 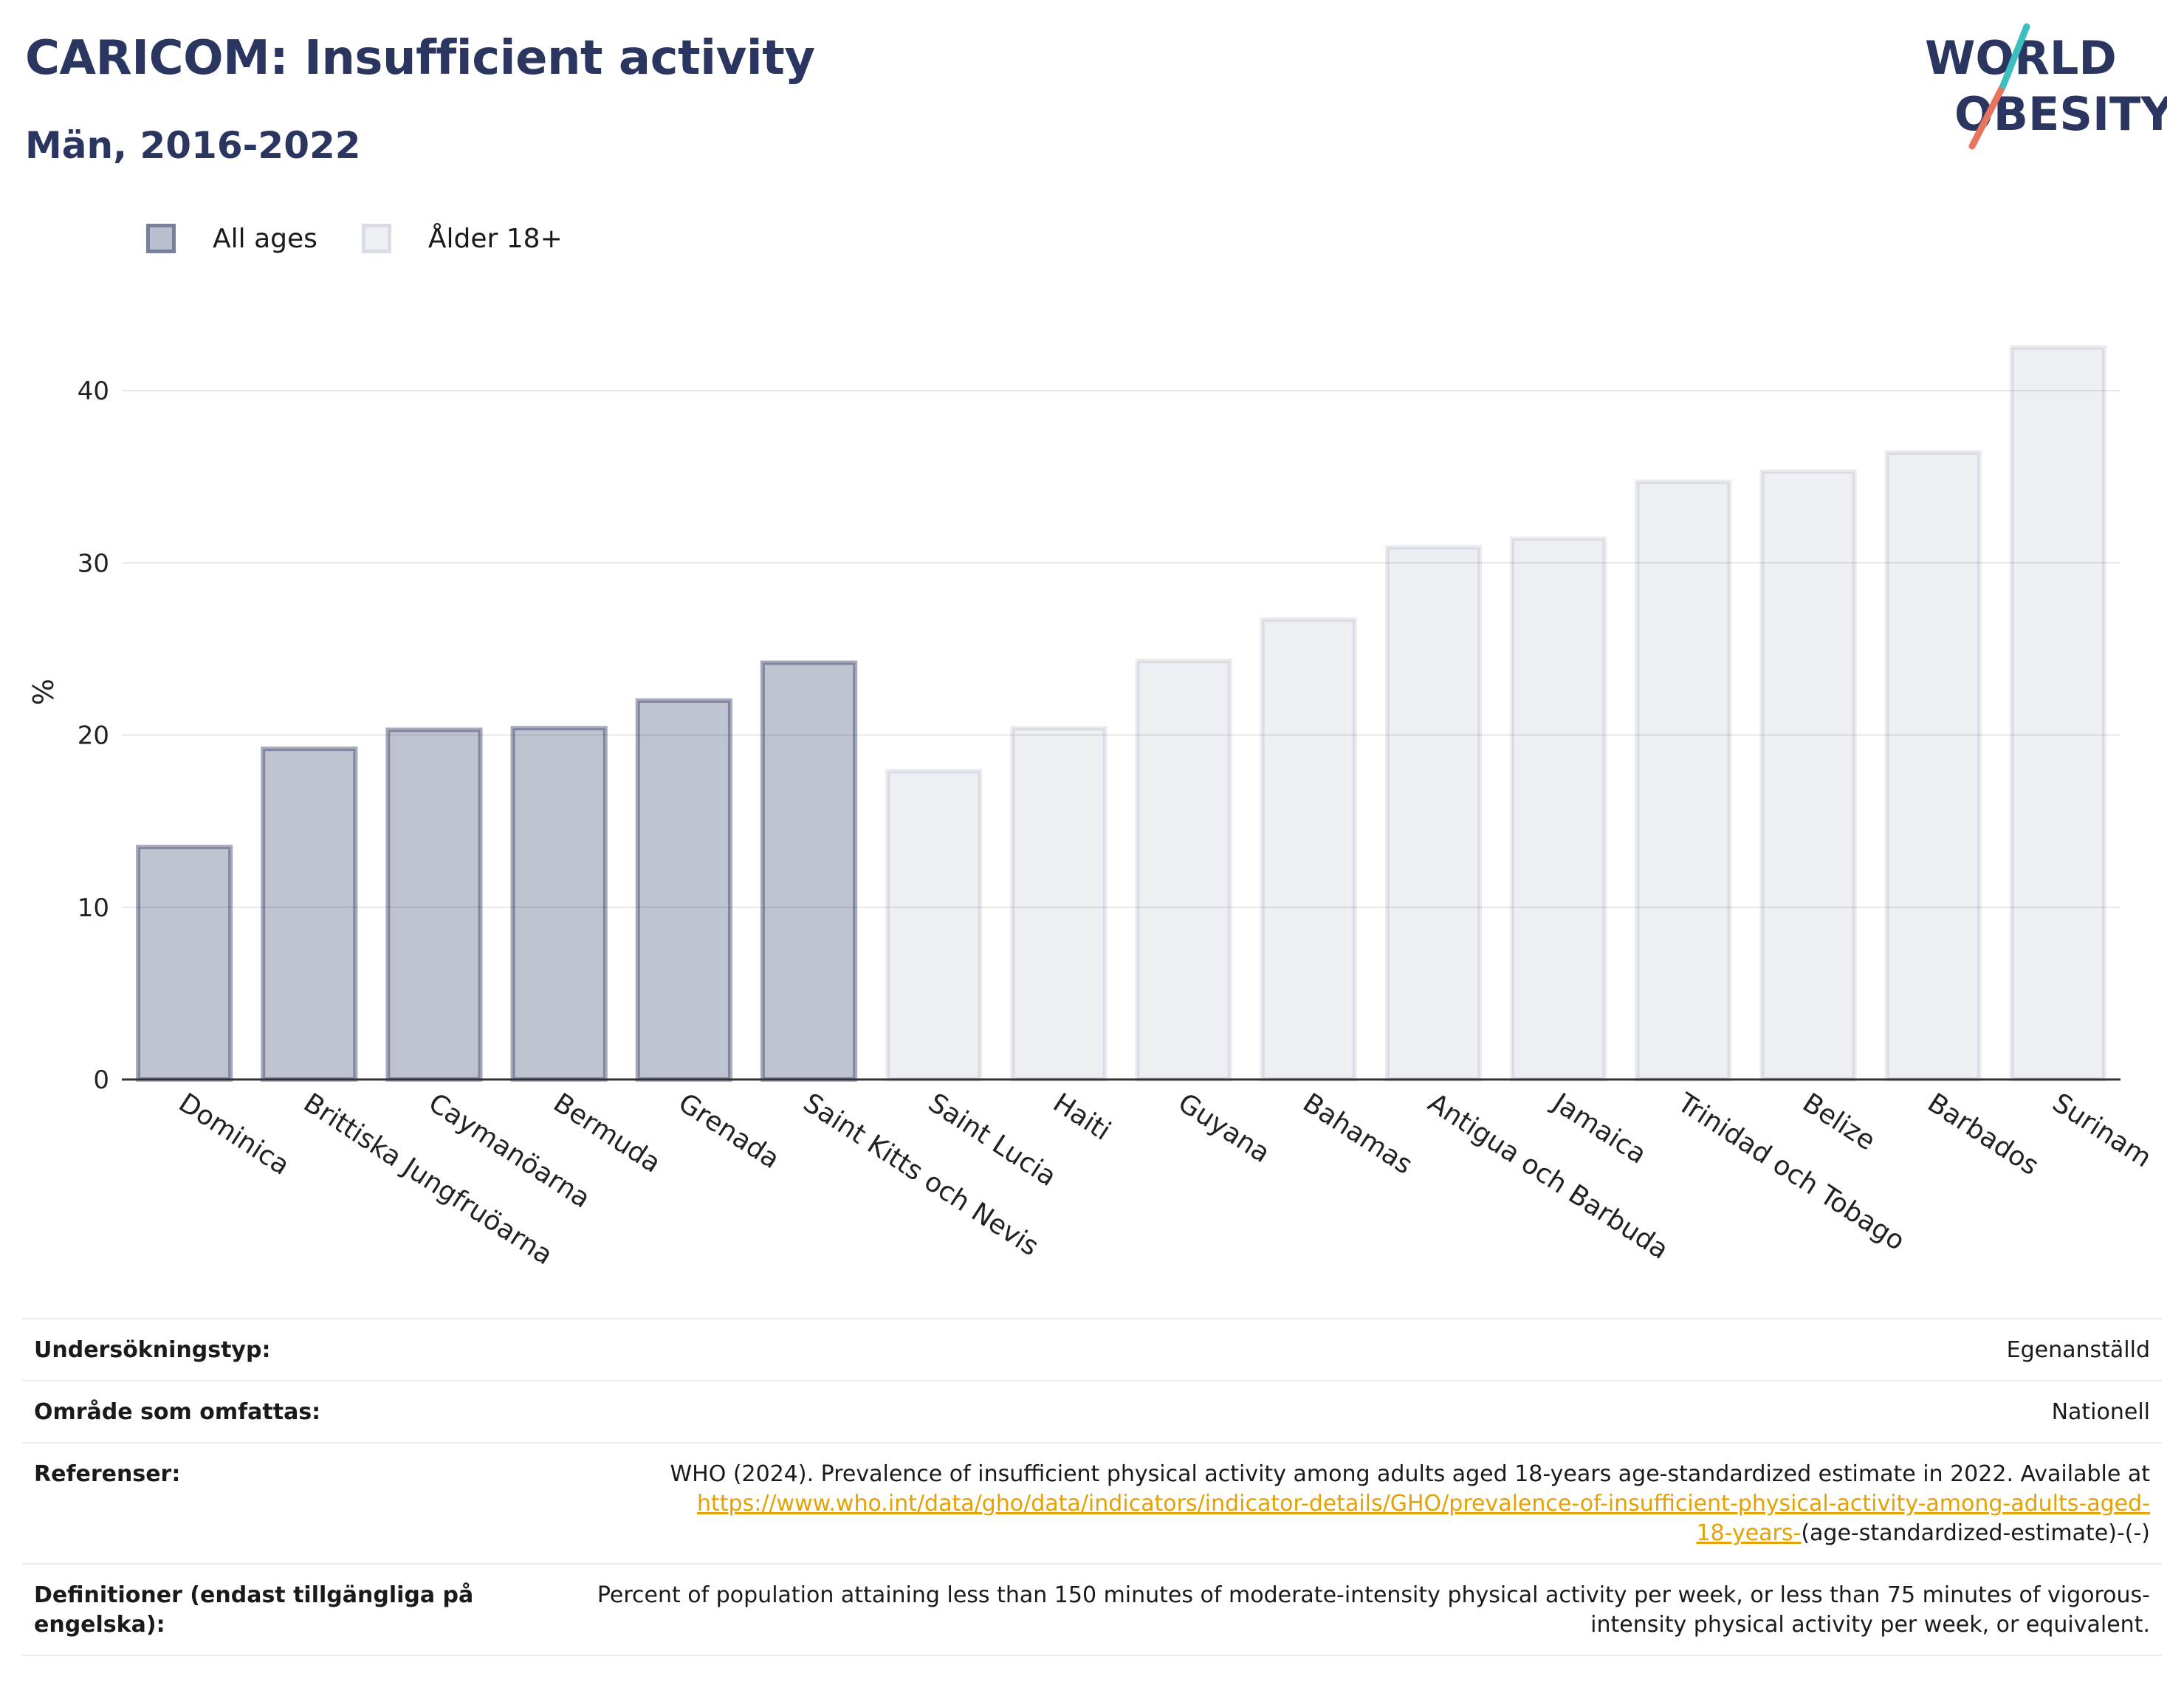 What do you see at coordinates (108, 1474) in the screenshot?
I see `meta-label-references: Referenser:` at bounding box center [108, 1474].